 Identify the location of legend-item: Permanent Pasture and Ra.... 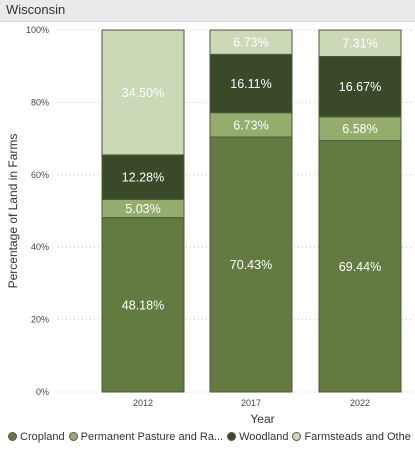
(146, 437).